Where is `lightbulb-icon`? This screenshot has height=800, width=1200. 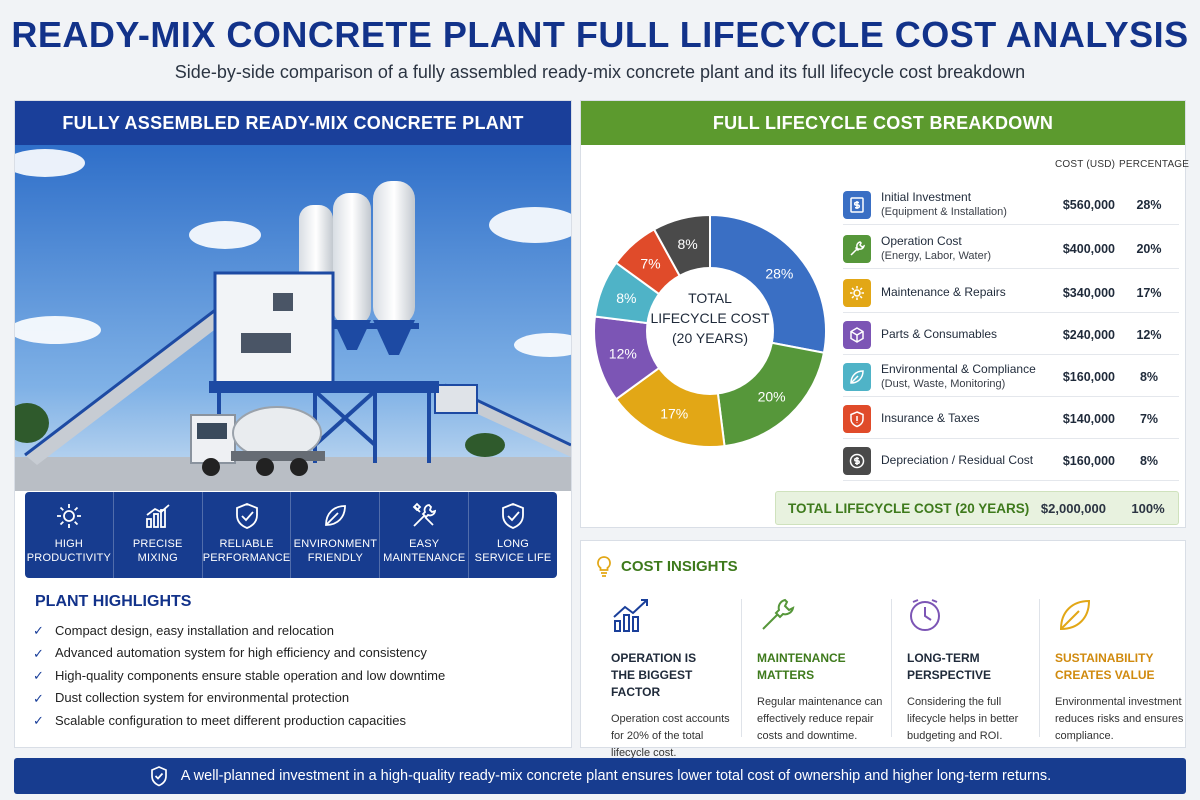 lightbulb-icon is located at coordinates (604, 566).